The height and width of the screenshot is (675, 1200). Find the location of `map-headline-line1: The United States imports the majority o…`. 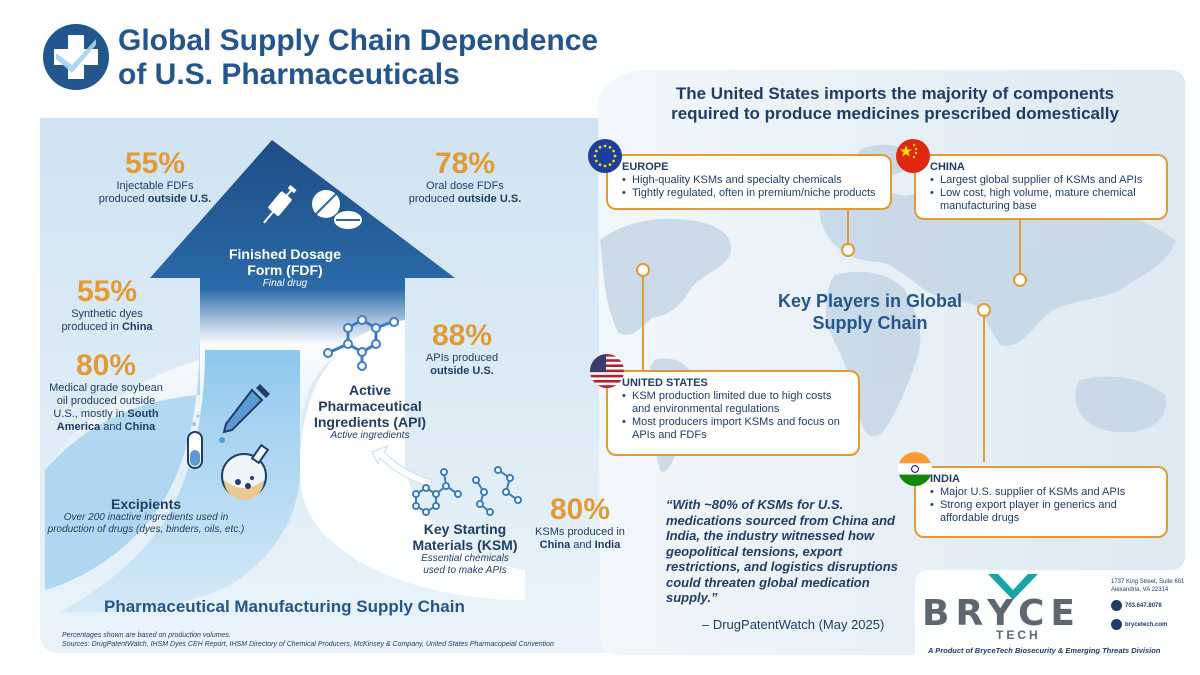

map-headline-line1: The United States imports the majority o… is located at coordinates (895, 93).